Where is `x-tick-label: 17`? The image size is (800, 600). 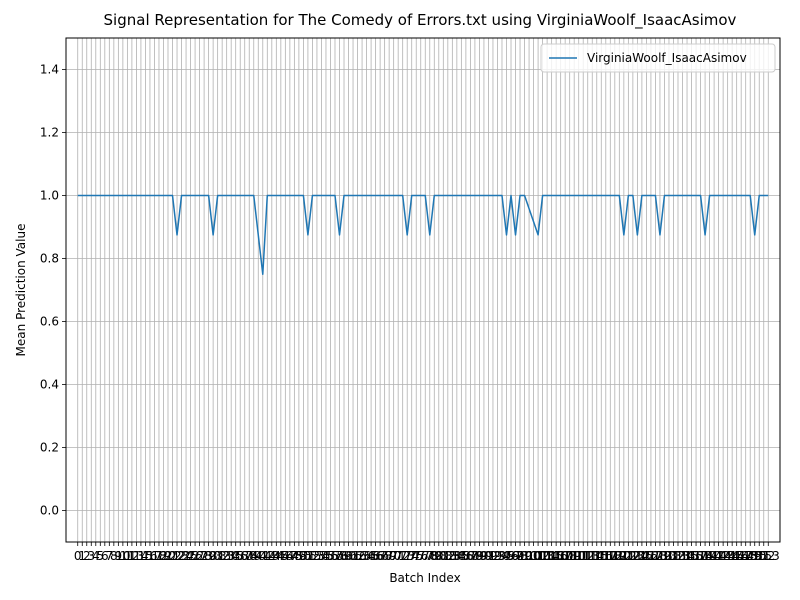 x-tick-label: 17 is located at coordinates (154, 556).